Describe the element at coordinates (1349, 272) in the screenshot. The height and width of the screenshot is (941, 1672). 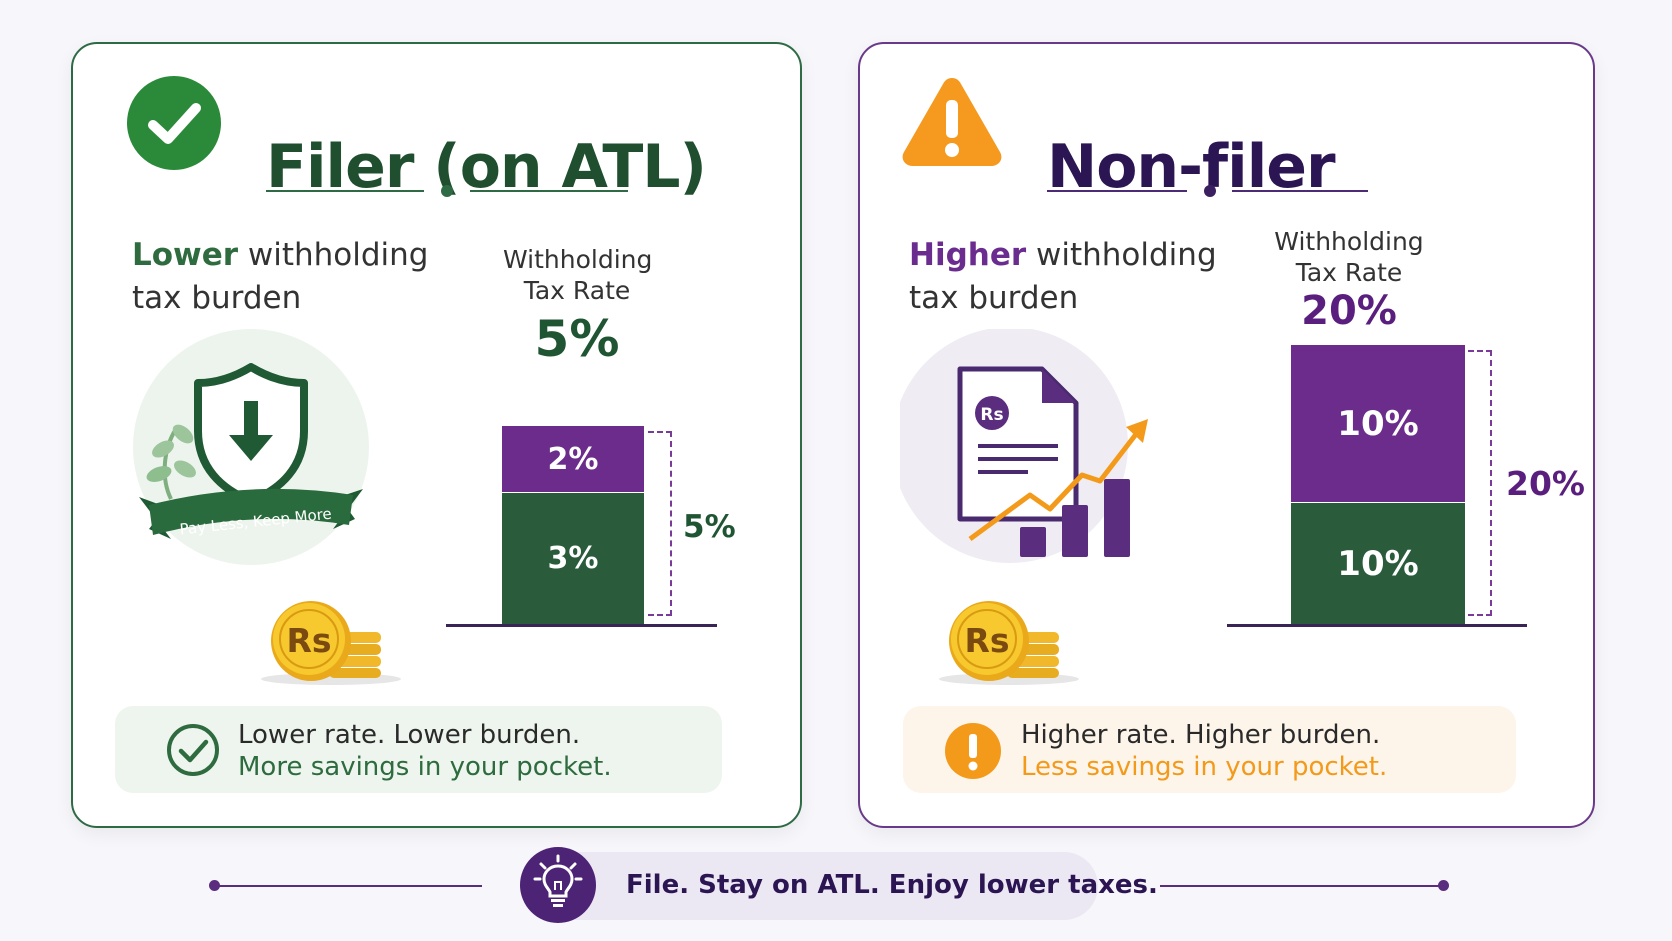
I see `nonfiler-withholding-label-line2: Tax Rate` at that location.